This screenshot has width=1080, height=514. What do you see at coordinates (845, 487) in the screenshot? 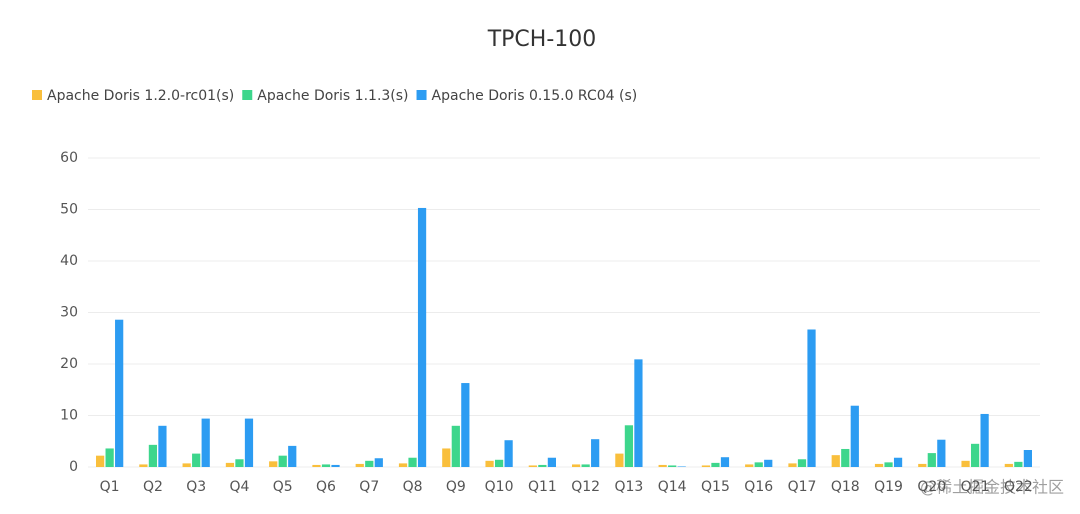
I see `x-tick-label: Q18` at bounding box center [845, 487].